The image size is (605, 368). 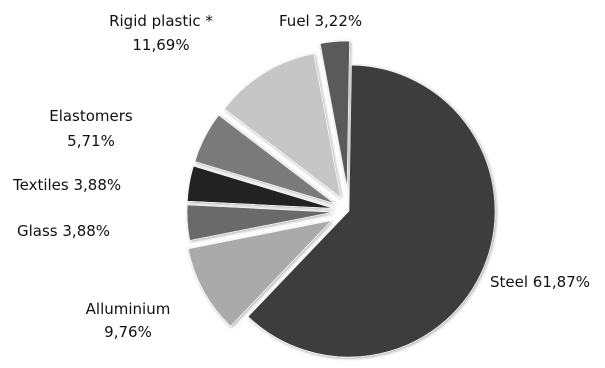 I want to click on slice-label-rigid-plastic: Rigid plastic *, so click(x=161, y=21).